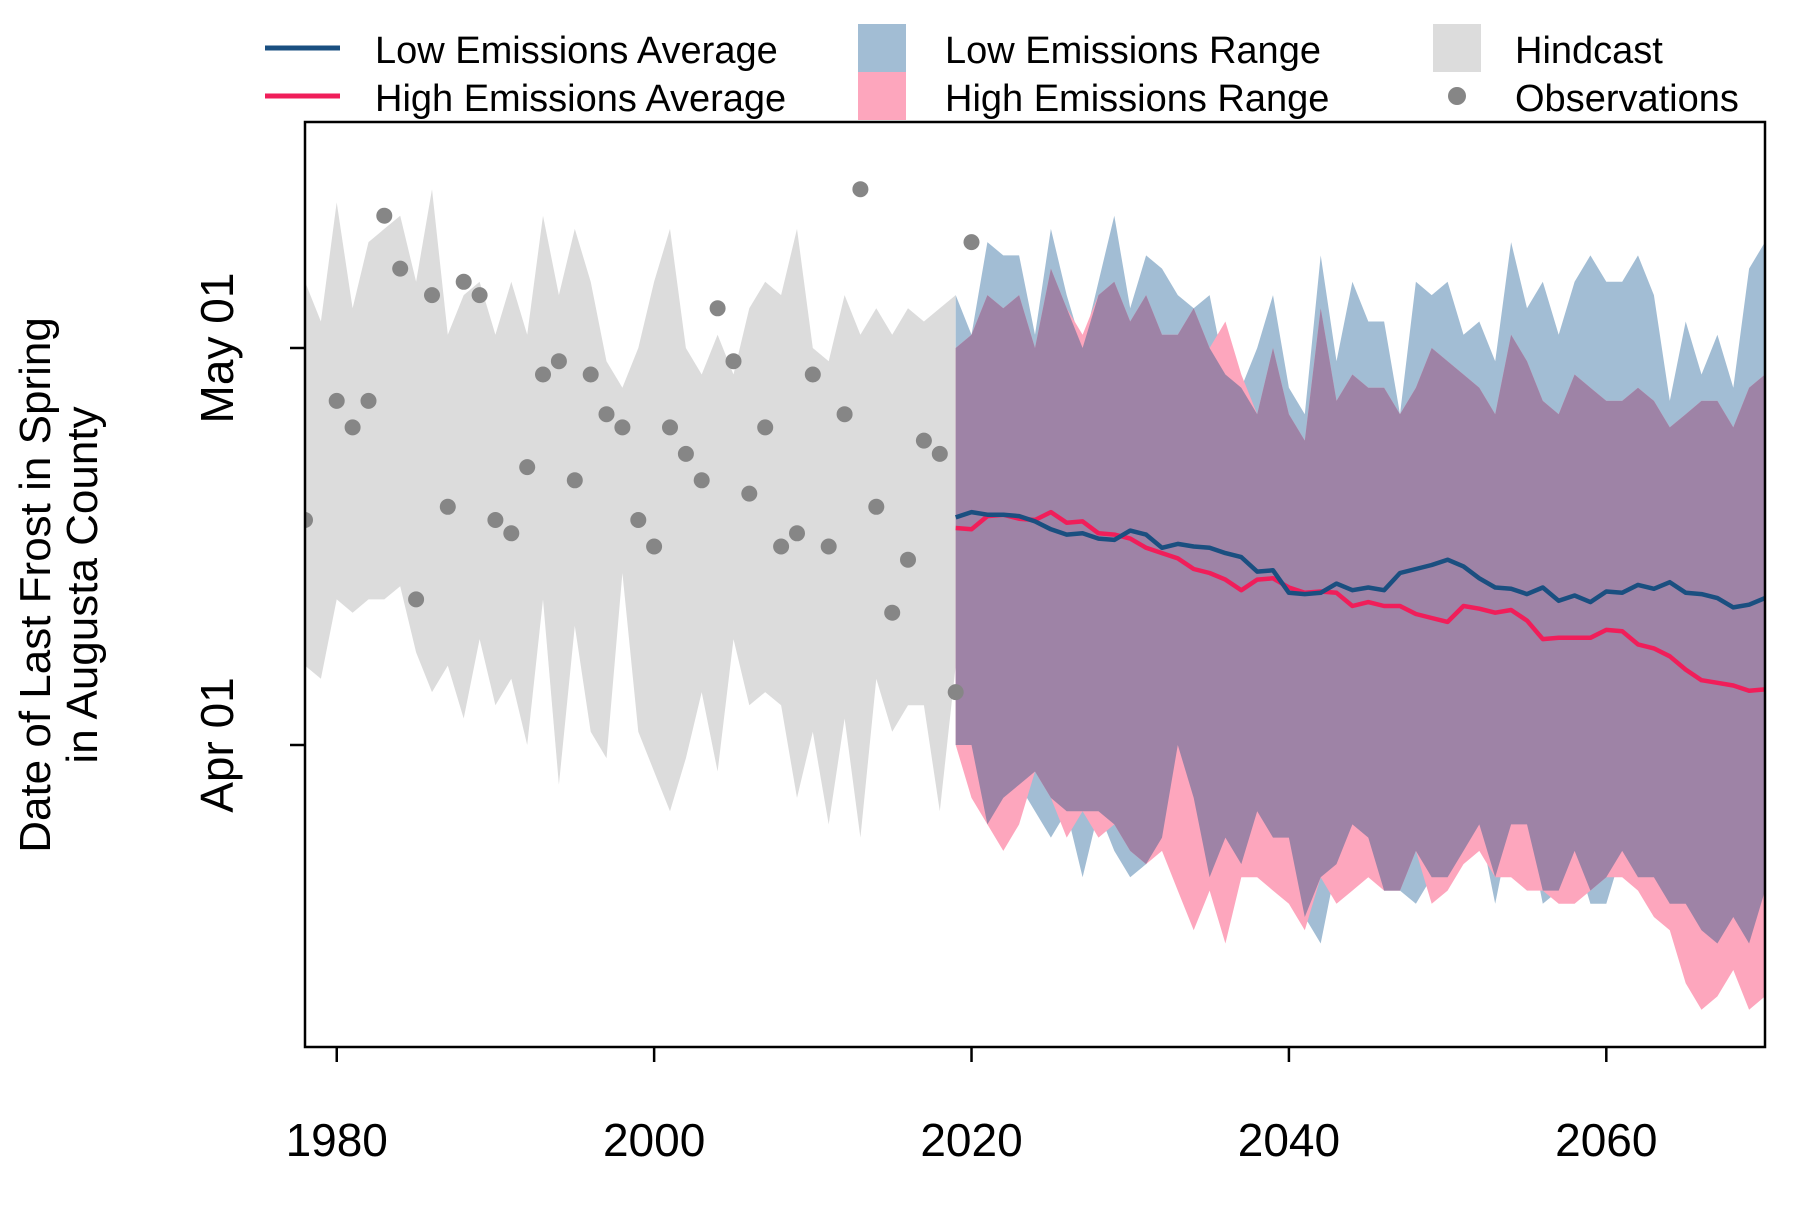 The width and height of the screenshot is (1800, 1212). I want to click on high-emissions-average-line, so click(1360, 601).